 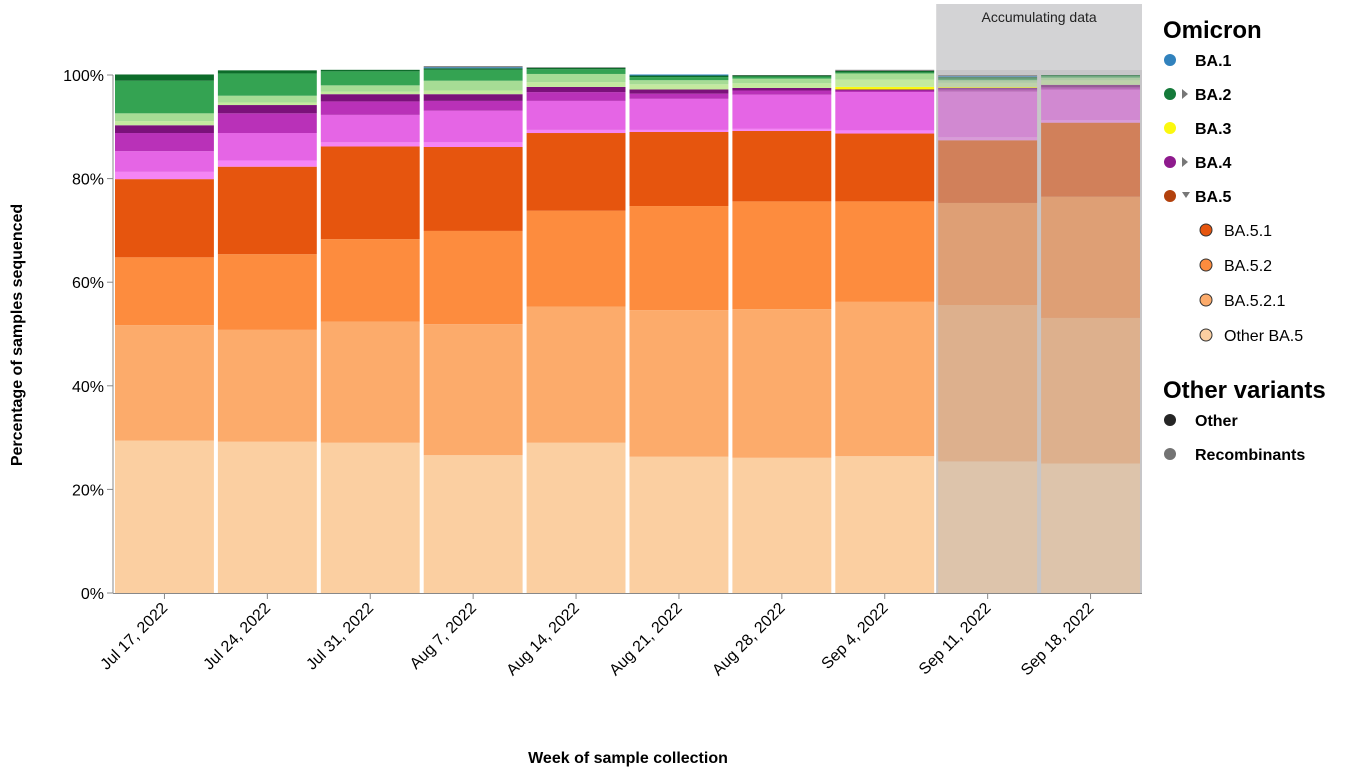 I want to click on bar-segment-ba-4-sublineage-4-jul-24-2022, so click(x=267, y=109).